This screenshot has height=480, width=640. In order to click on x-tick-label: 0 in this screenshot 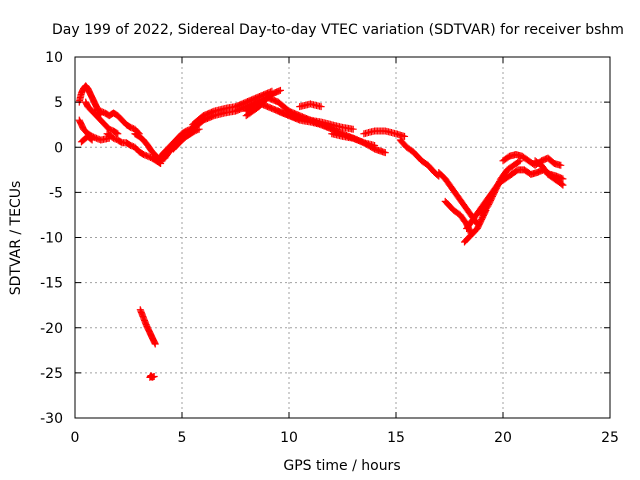, I will do `click(75, 438)`.